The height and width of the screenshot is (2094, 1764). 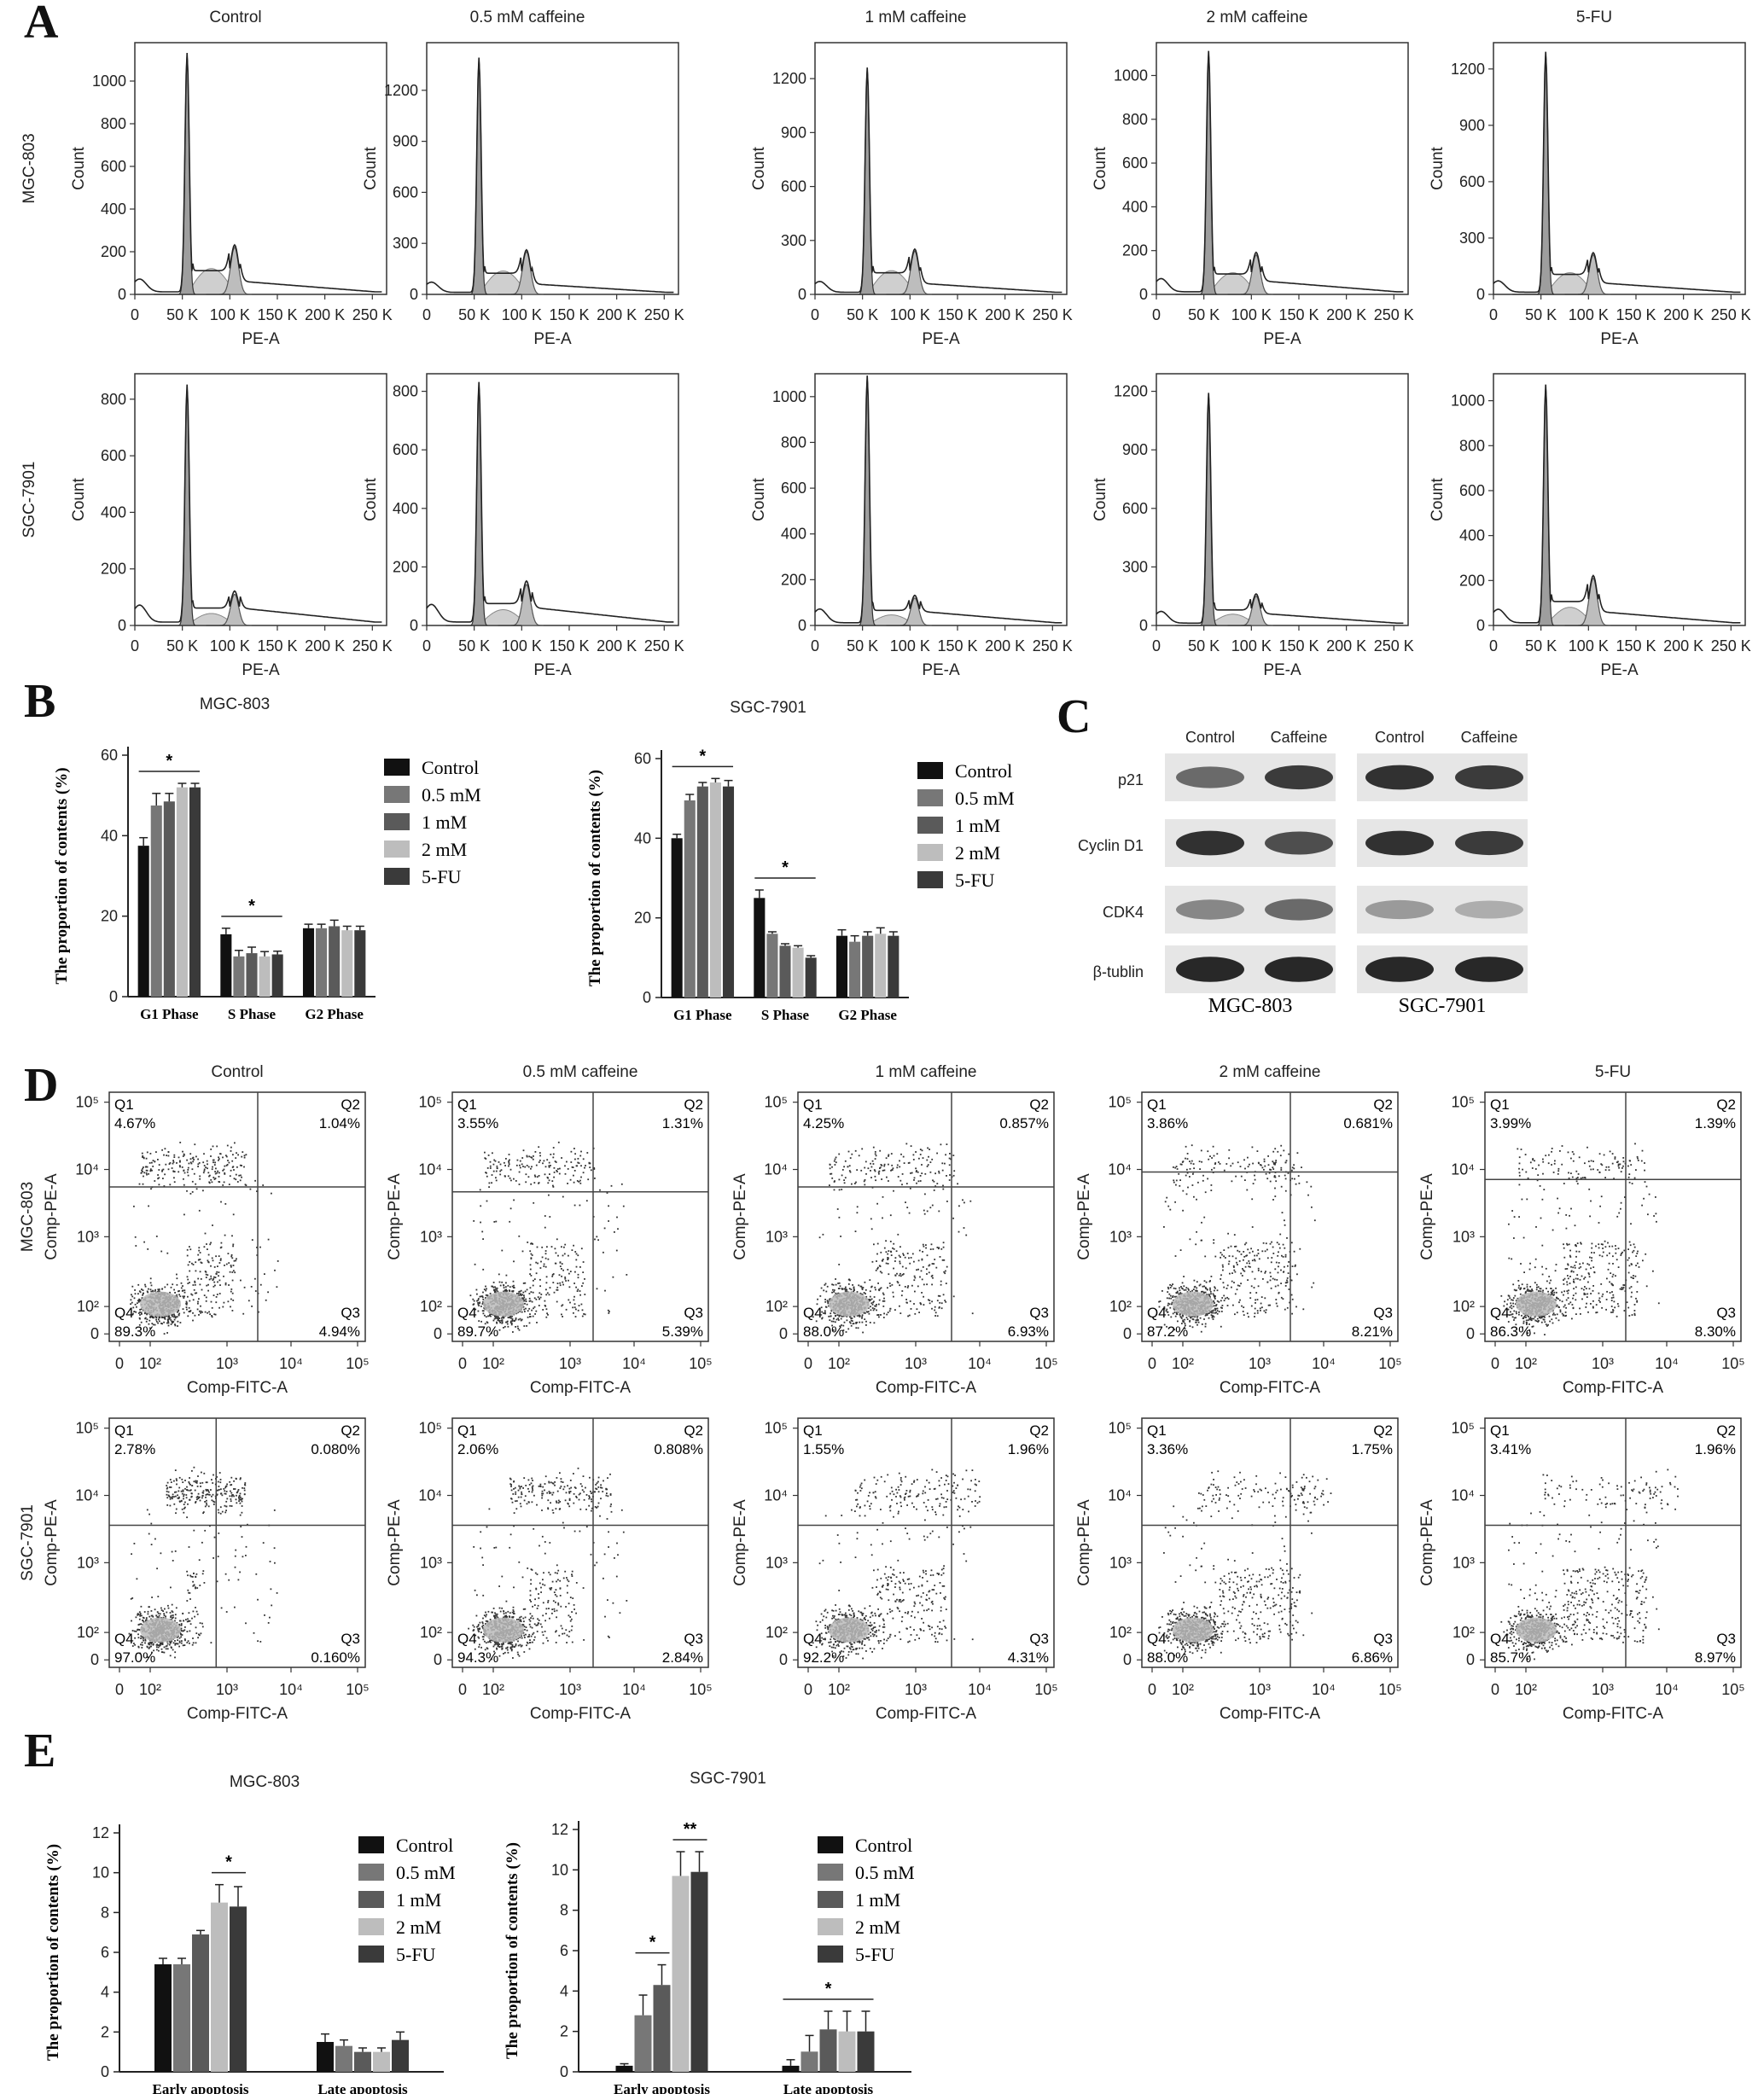 I want to click on x-tick-label: 10⁴, so click(x=634, y=1364).